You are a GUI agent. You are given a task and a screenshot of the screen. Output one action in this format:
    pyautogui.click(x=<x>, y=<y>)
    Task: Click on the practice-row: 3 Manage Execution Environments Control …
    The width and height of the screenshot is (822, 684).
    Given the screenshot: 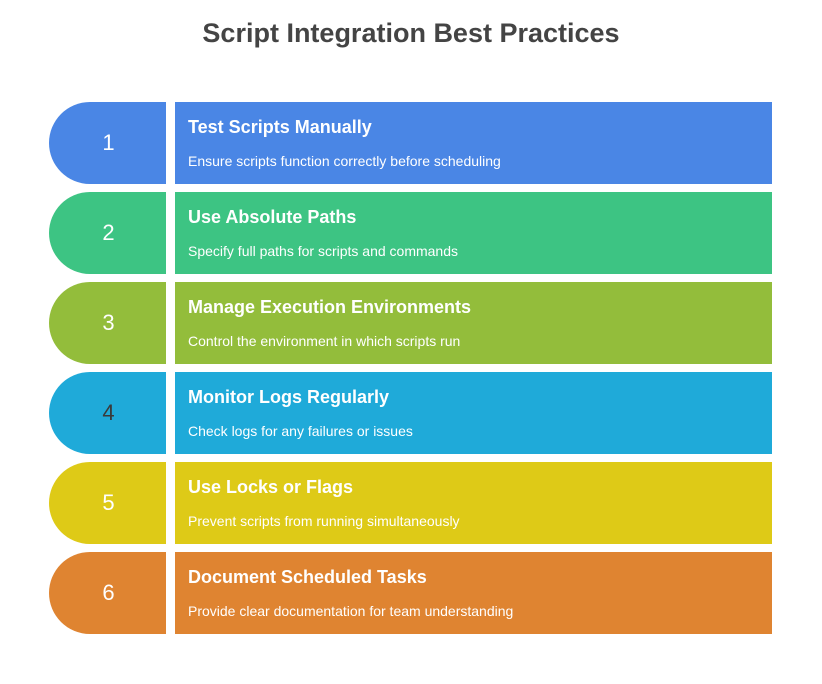 What is the action you would take?
    pyautogui.click(x=410, y=323)
    